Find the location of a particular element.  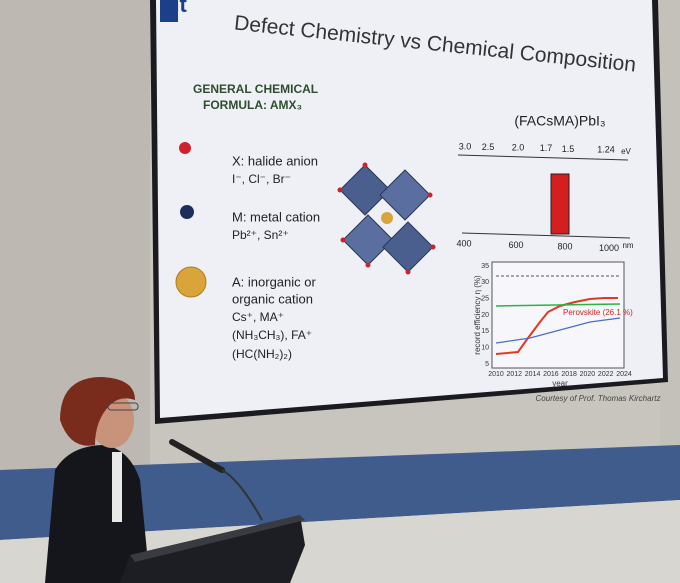

inset-x-tick: 2024 is located at coordinates (624, 374).